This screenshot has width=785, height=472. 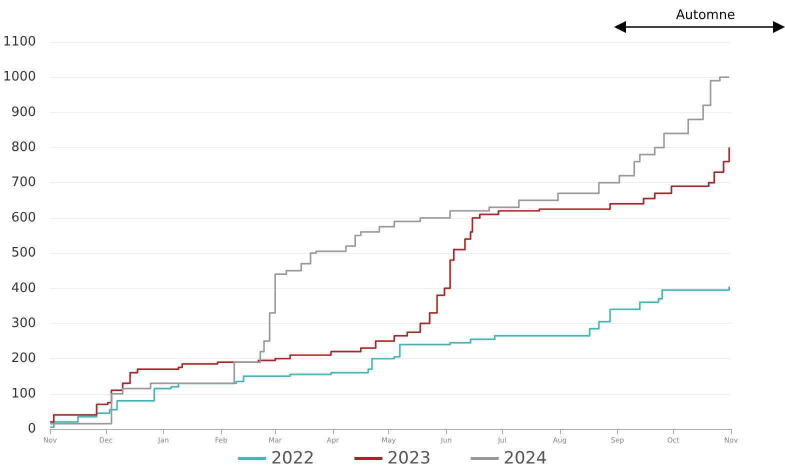 I want to click on y-tick-label: 800, so click(x=23, y=148).